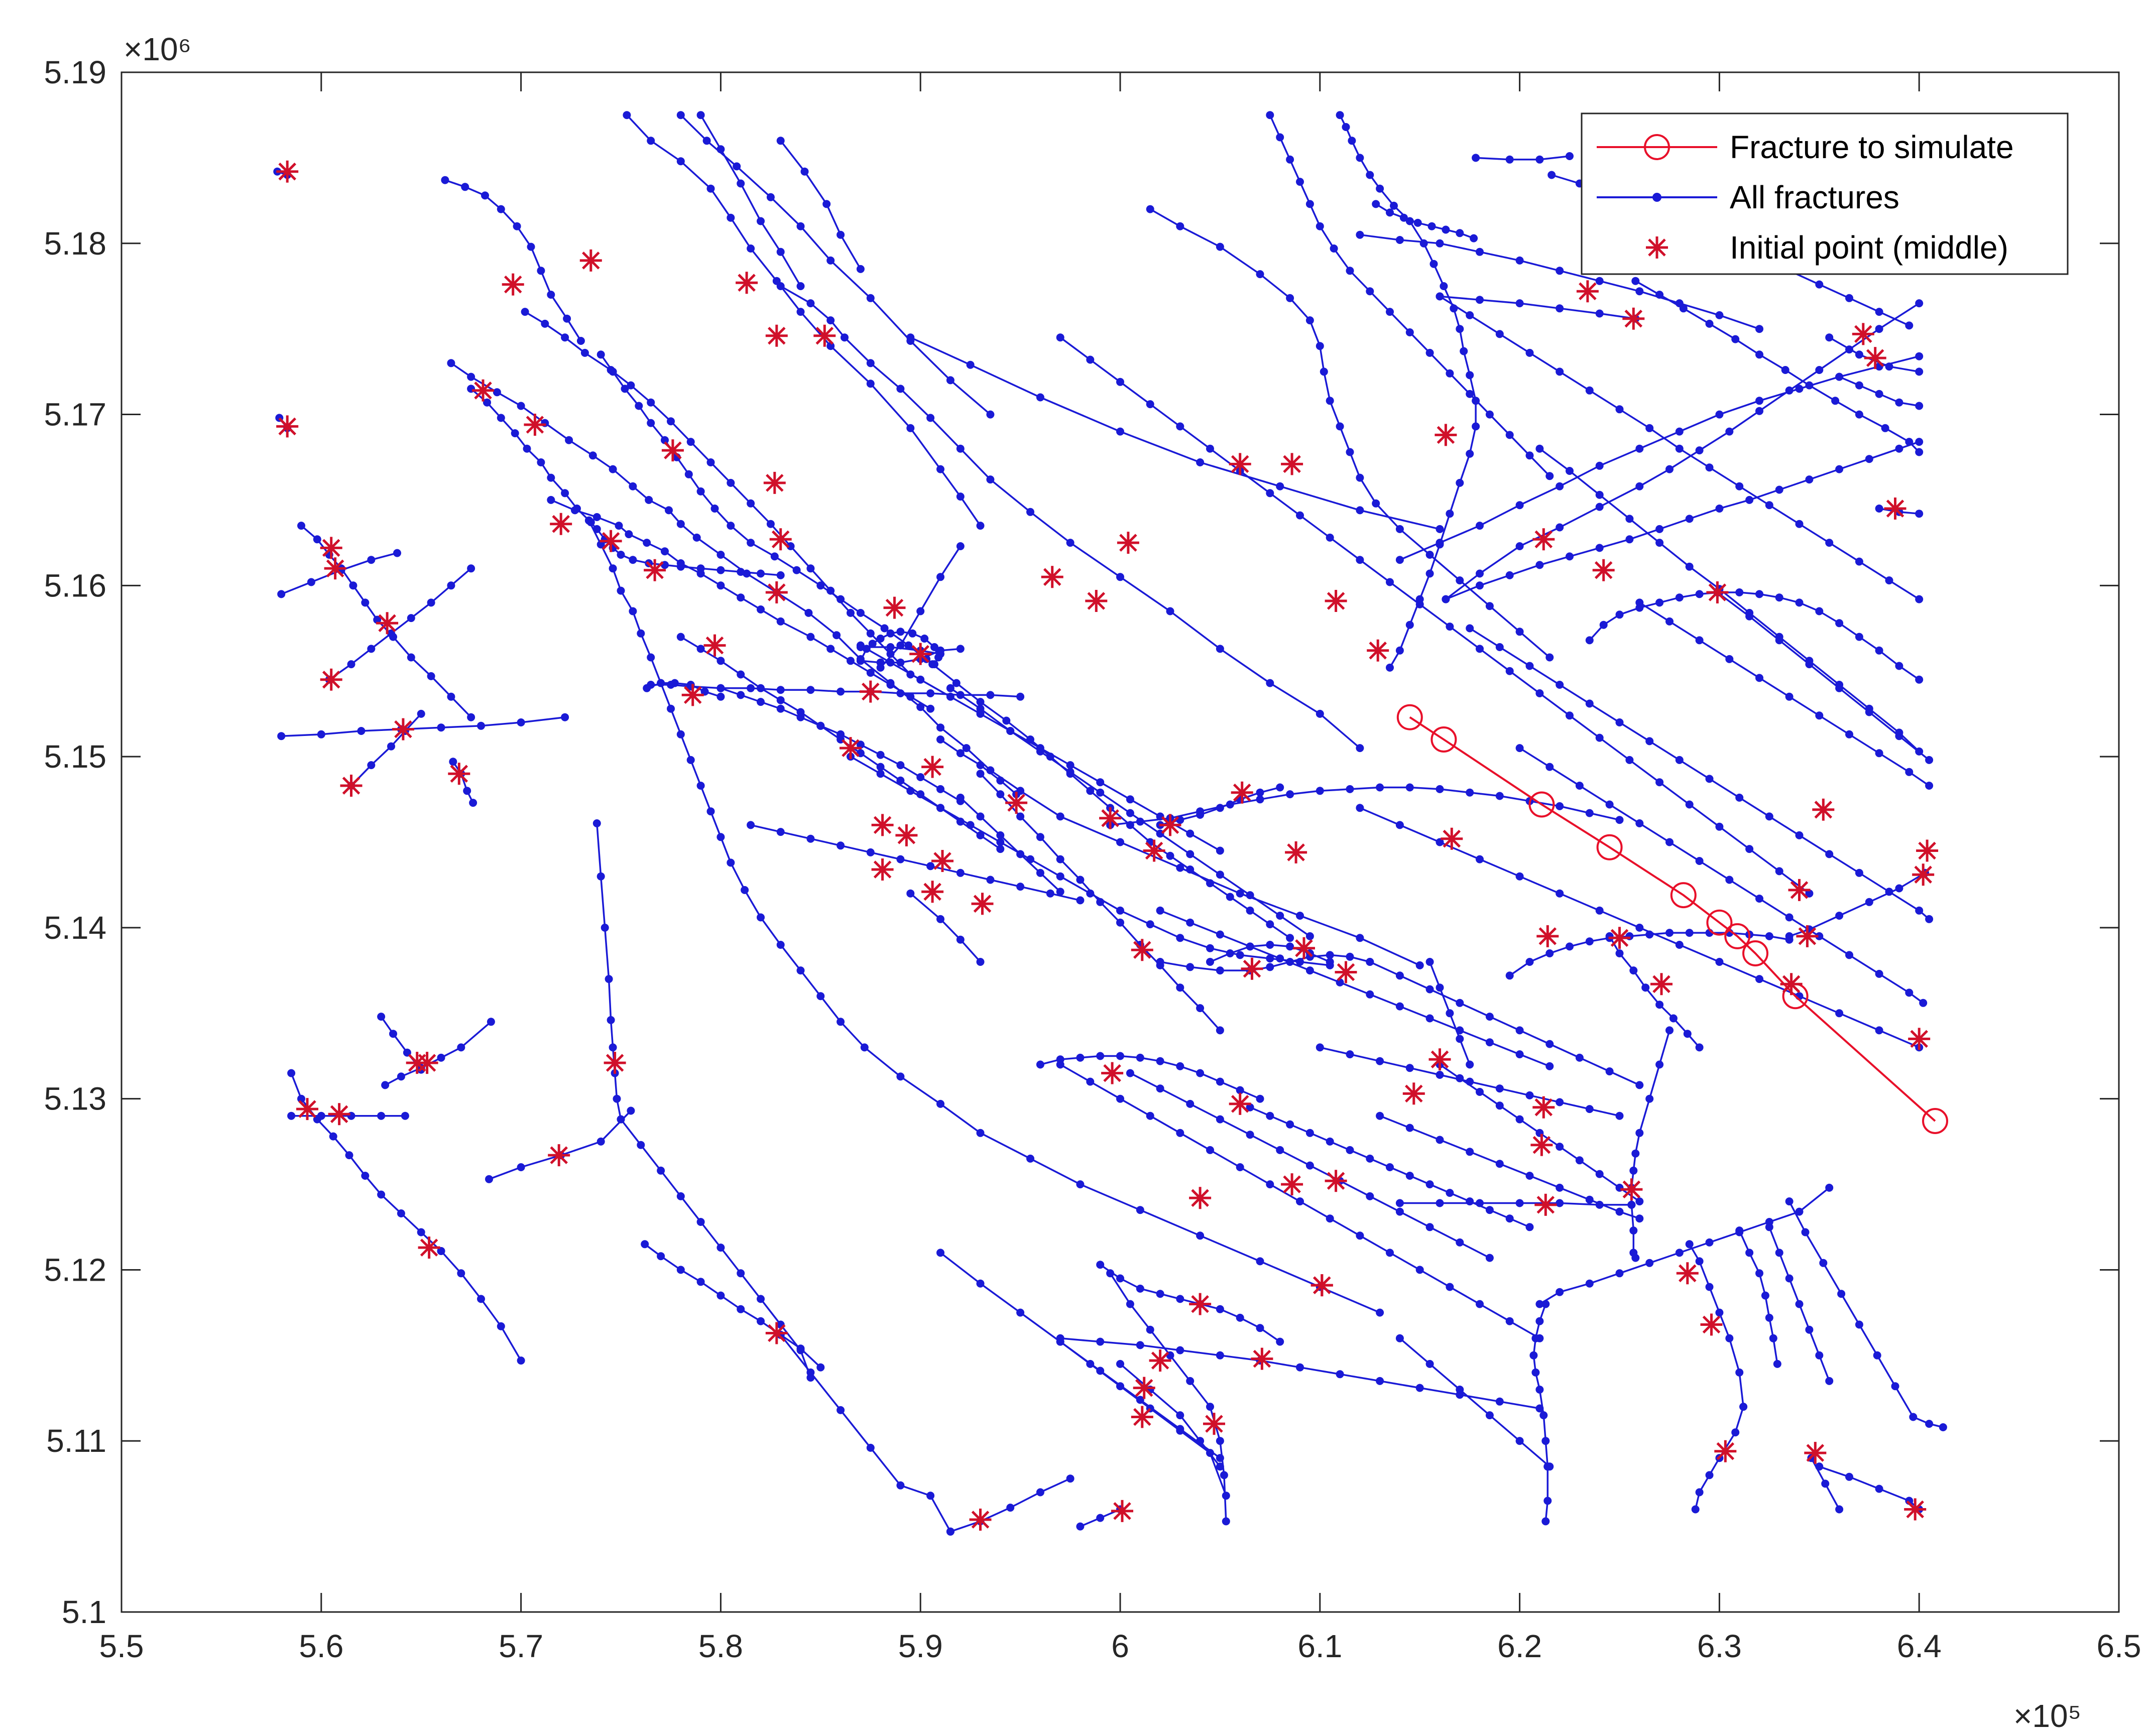  Describe the element at coordinates (521, 1646) in the screenshot. I see `x-tick-label: 5.7` at that location.